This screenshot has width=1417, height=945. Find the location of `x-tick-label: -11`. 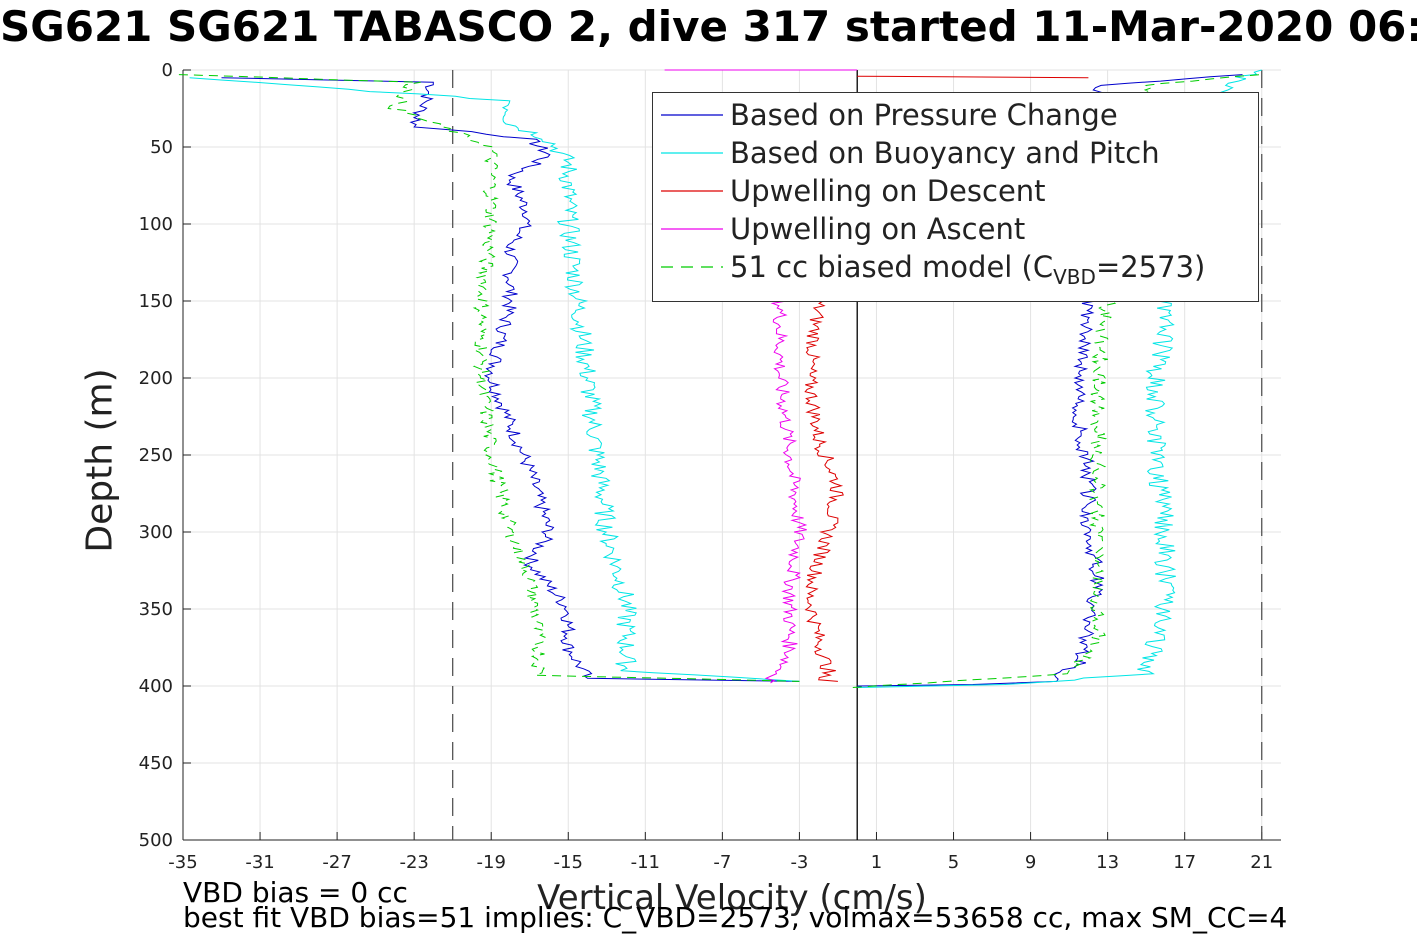

x-tick-label: -11 is located at coordinates (645, 862).